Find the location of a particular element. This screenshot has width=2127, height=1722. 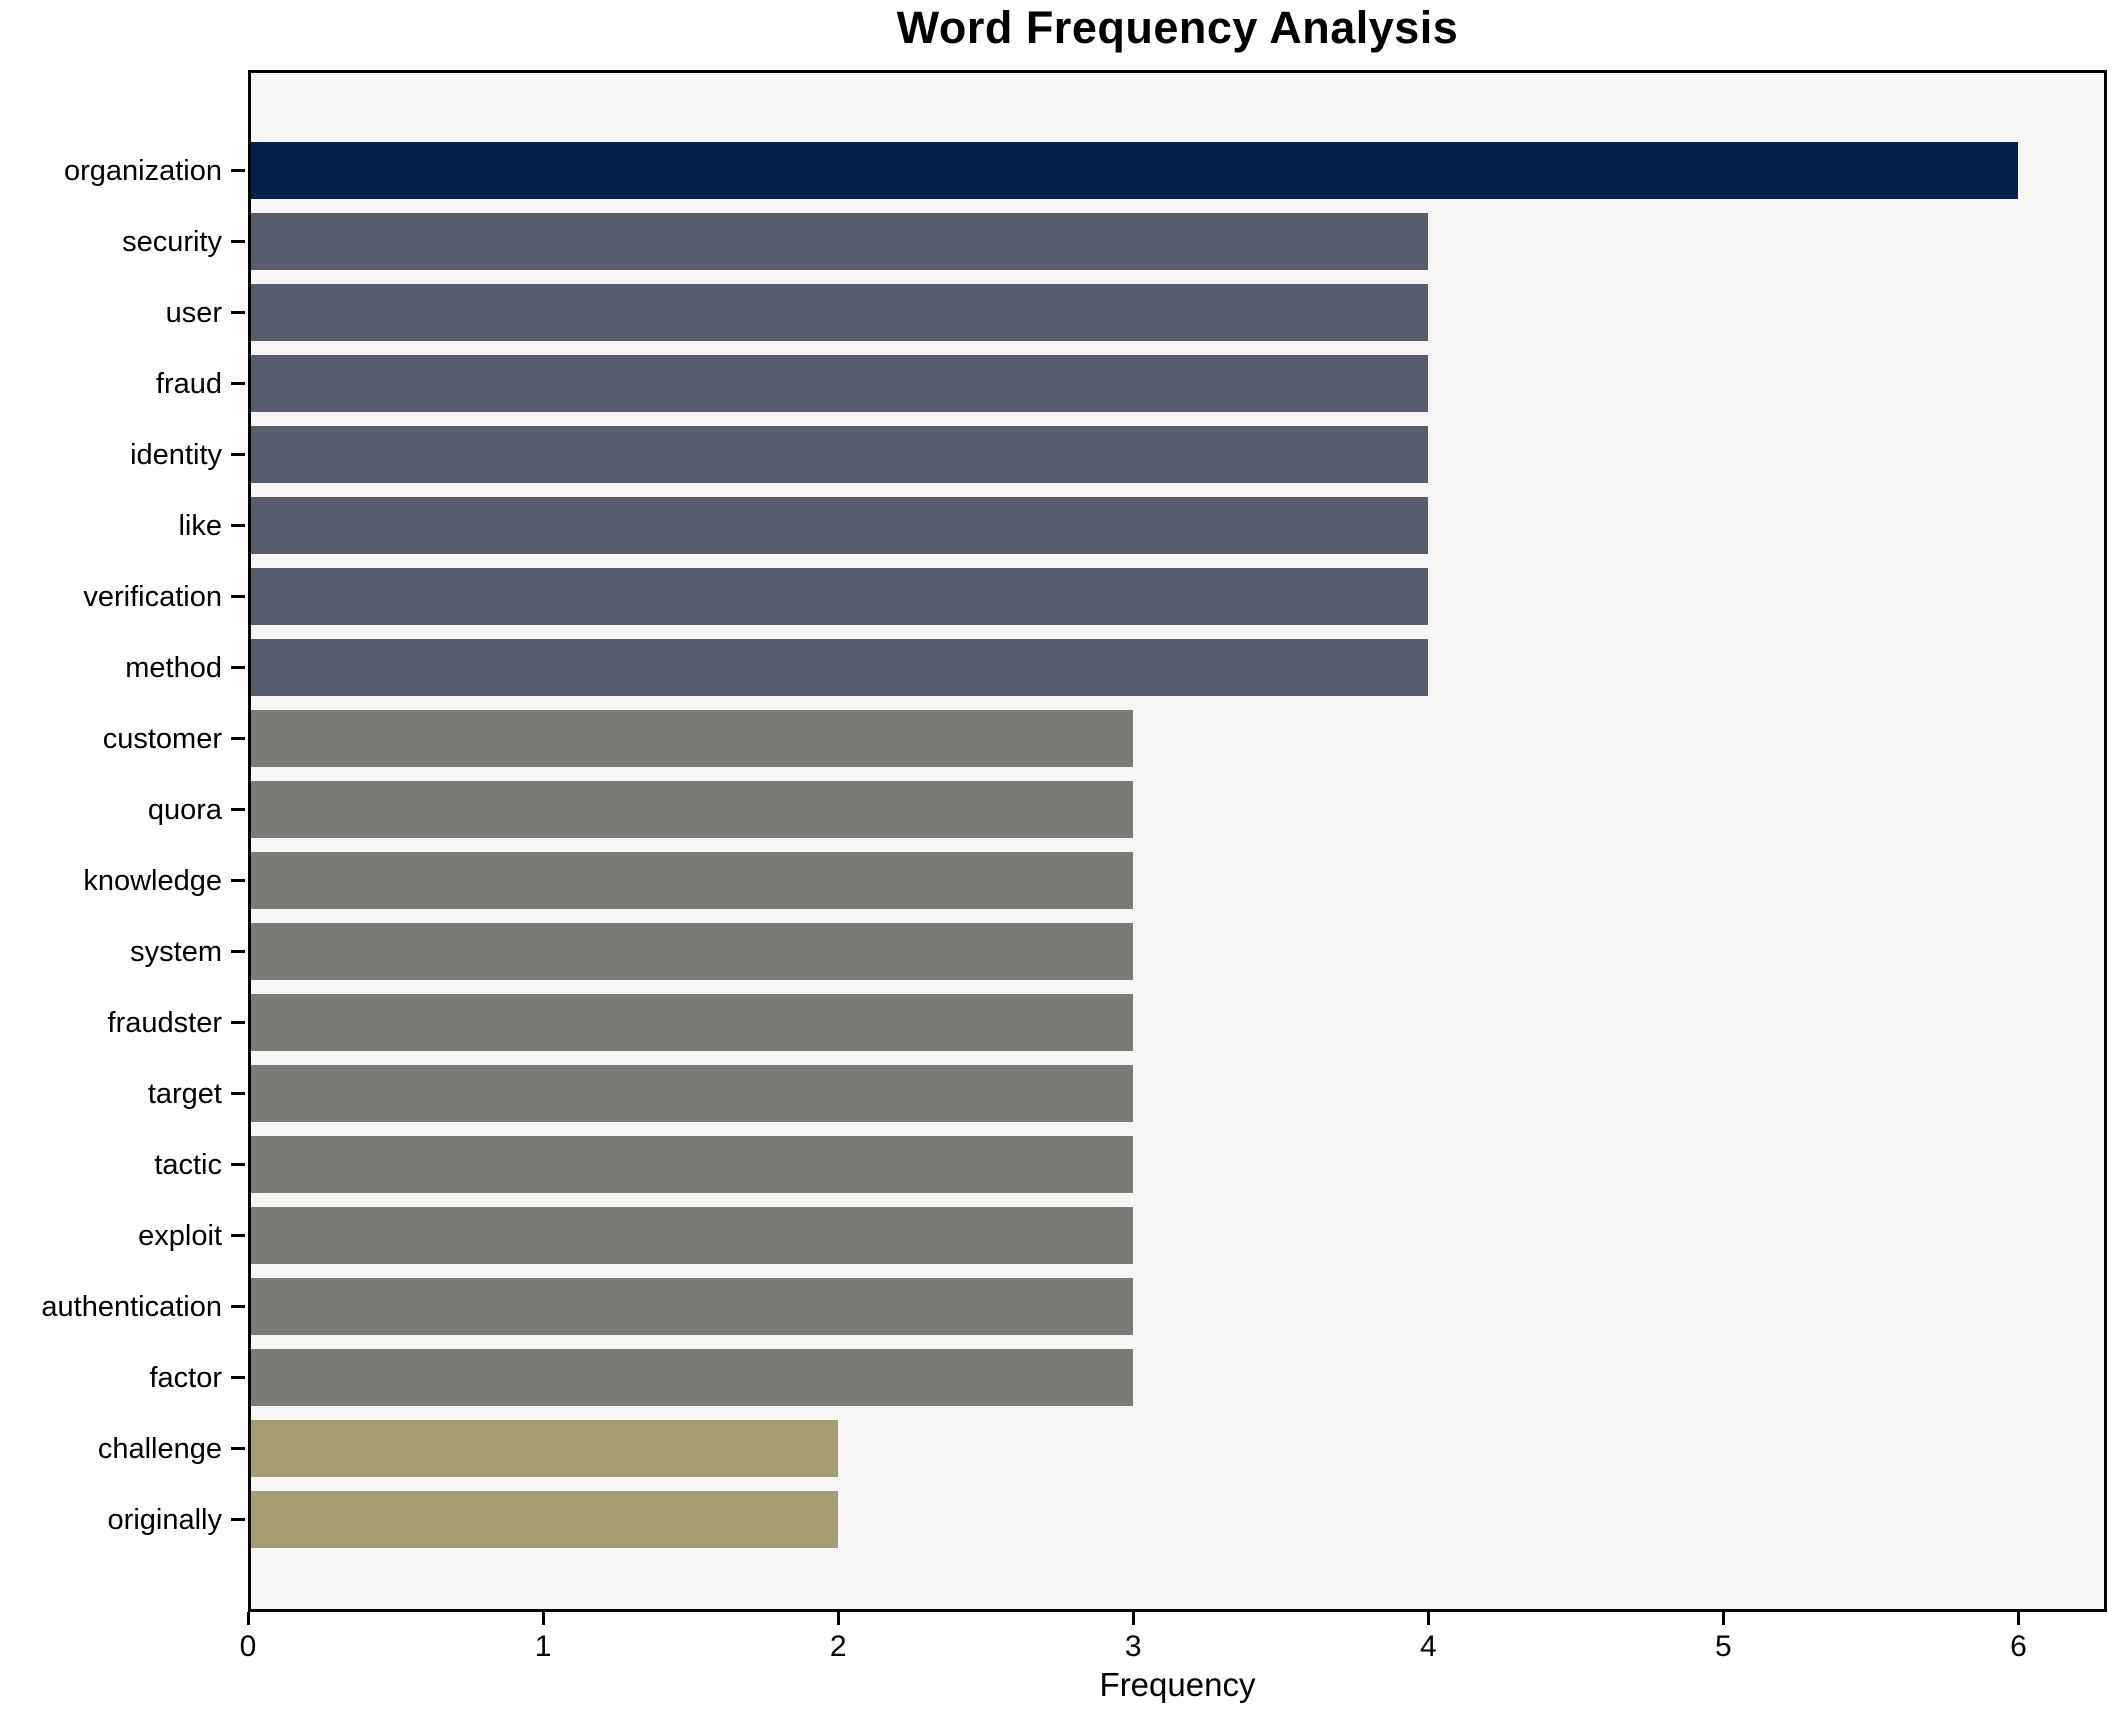

bar-quora is located at coordinates (692, 809).